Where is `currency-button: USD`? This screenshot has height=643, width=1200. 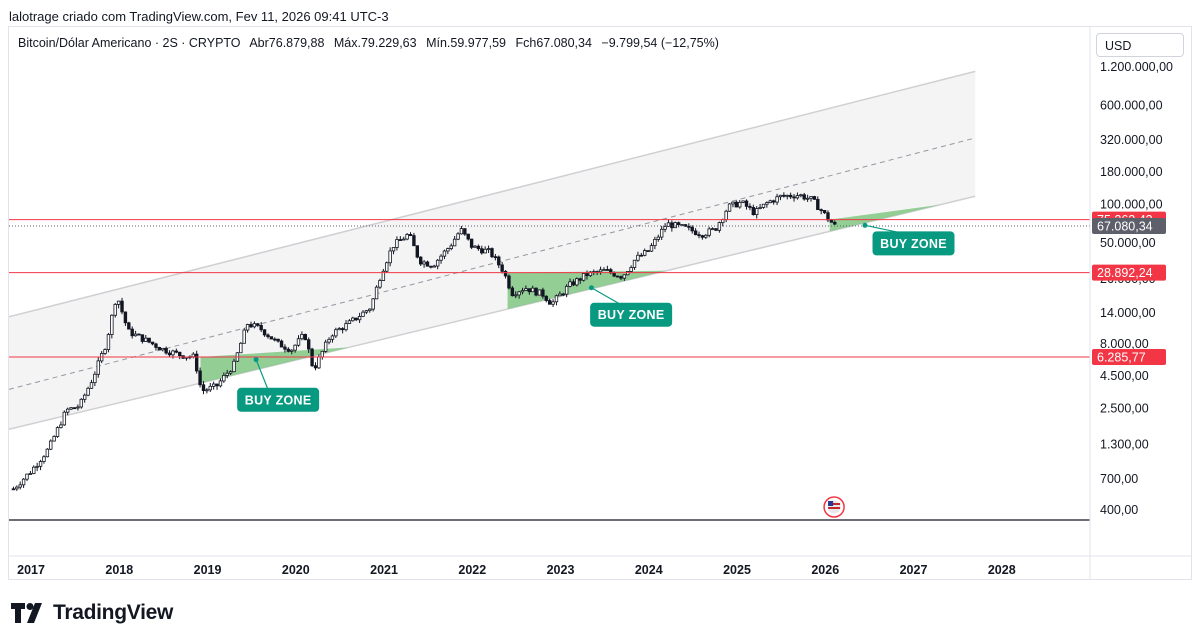 currency-button: USD is located at coordinates (1140, 45).